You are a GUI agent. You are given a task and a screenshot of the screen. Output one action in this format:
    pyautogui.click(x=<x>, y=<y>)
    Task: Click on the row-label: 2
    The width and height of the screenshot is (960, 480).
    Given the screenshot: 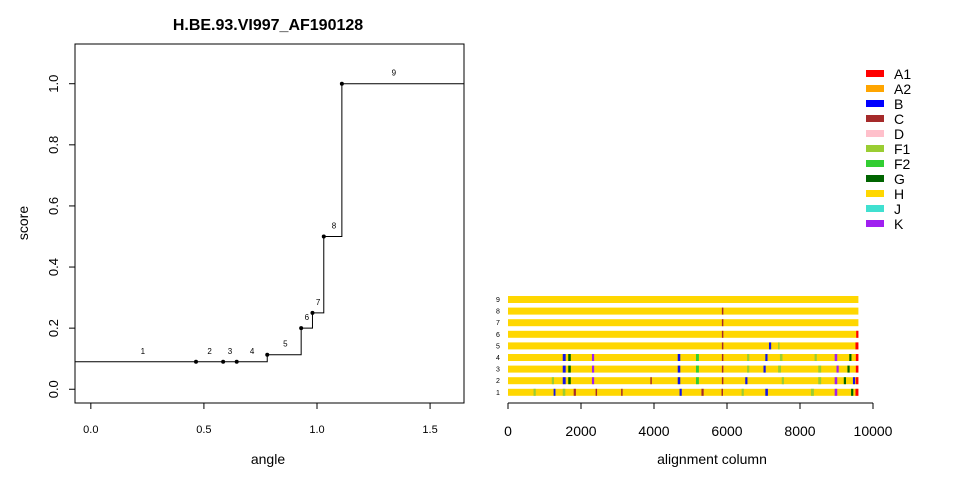 What is the action you would take?
    pyautogui.click(x=498, y=381)
    